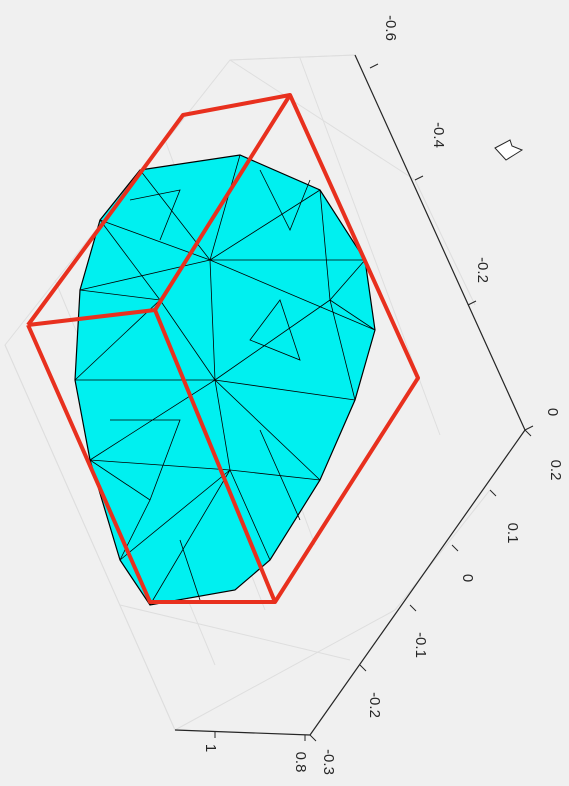  I want to click on tick-label: -0.6, so click(390, 28).